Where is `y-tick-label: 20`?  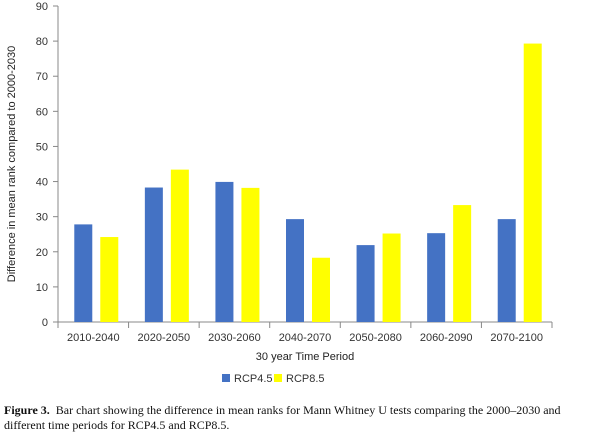 y-tick-label: 20 is located at coordinates (42, 253).